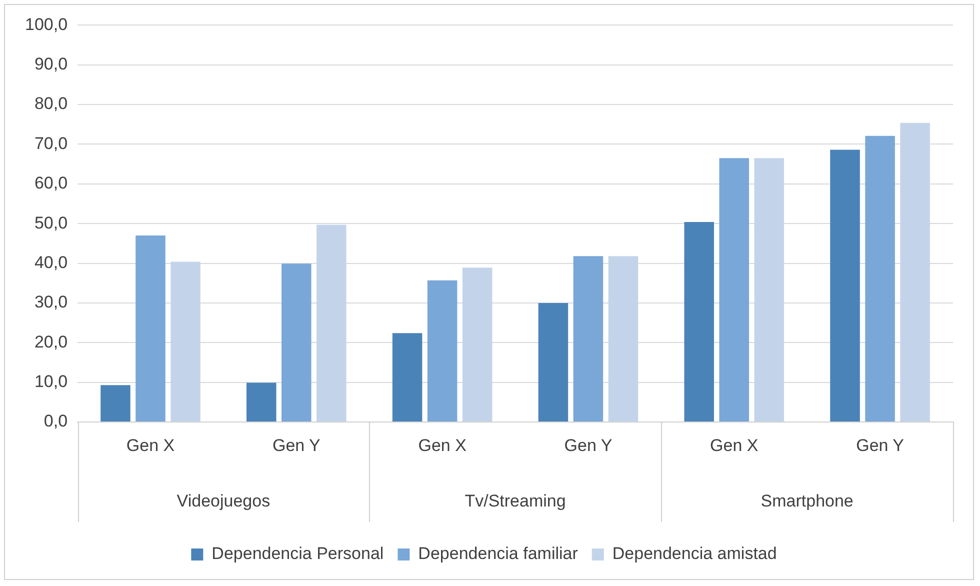 The width and height of the screenshot is (980, 586). What do you see at coordinates (46, 24) in the screenshot?
I see `y-tick-label: 100,0` at bounding box center [46, 24].